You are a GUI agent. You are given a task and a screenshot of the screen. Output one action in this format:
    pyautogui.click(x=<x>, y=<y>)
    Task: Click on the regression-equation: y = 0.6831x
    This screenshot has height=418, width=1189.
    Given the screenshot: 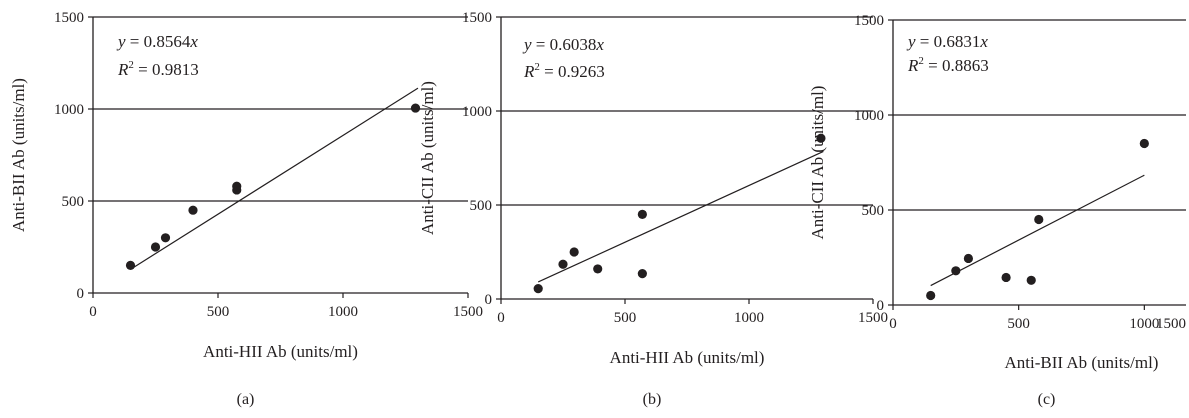 What is the action you would take?
    pyautogui.click(x=947, y=41)
    